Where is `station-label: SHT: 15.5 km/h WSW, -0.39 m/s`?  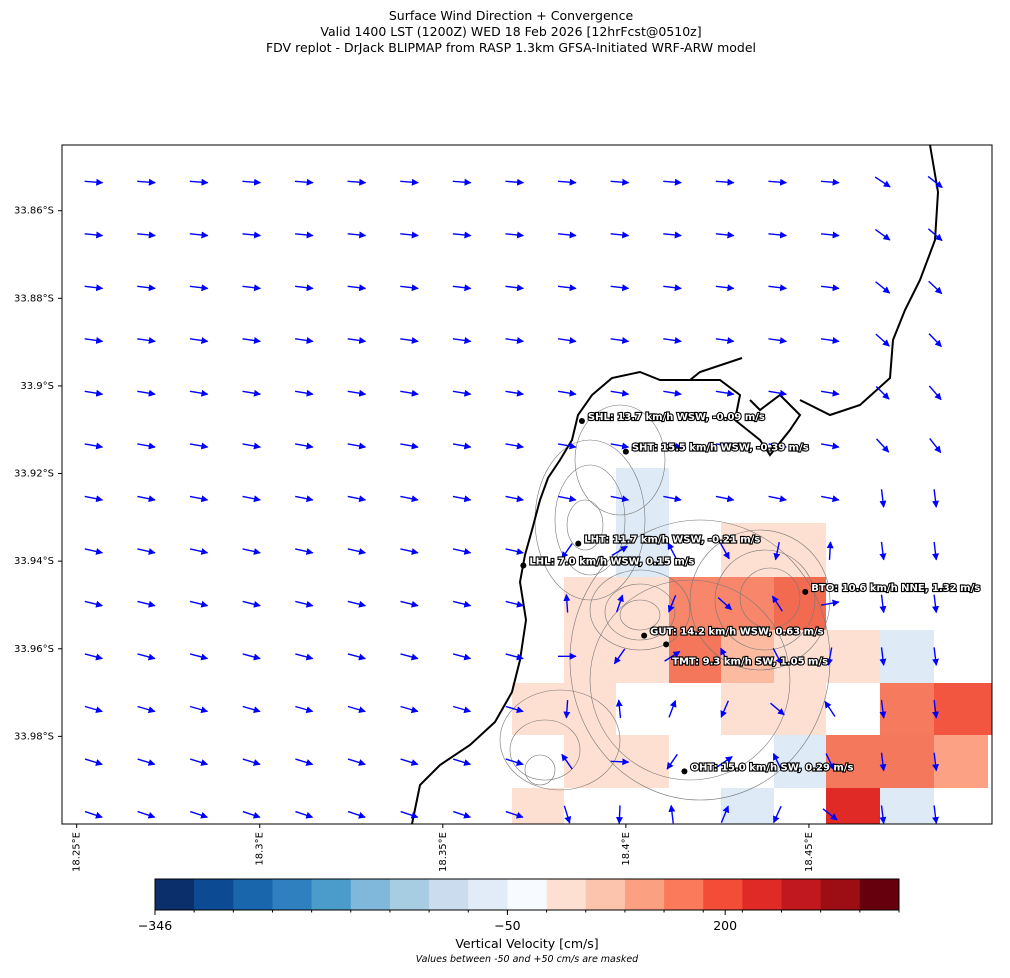 station-label: SHT: 15.5 km/h WSW, -0.39 m/s is located at coordinates (720, 448).